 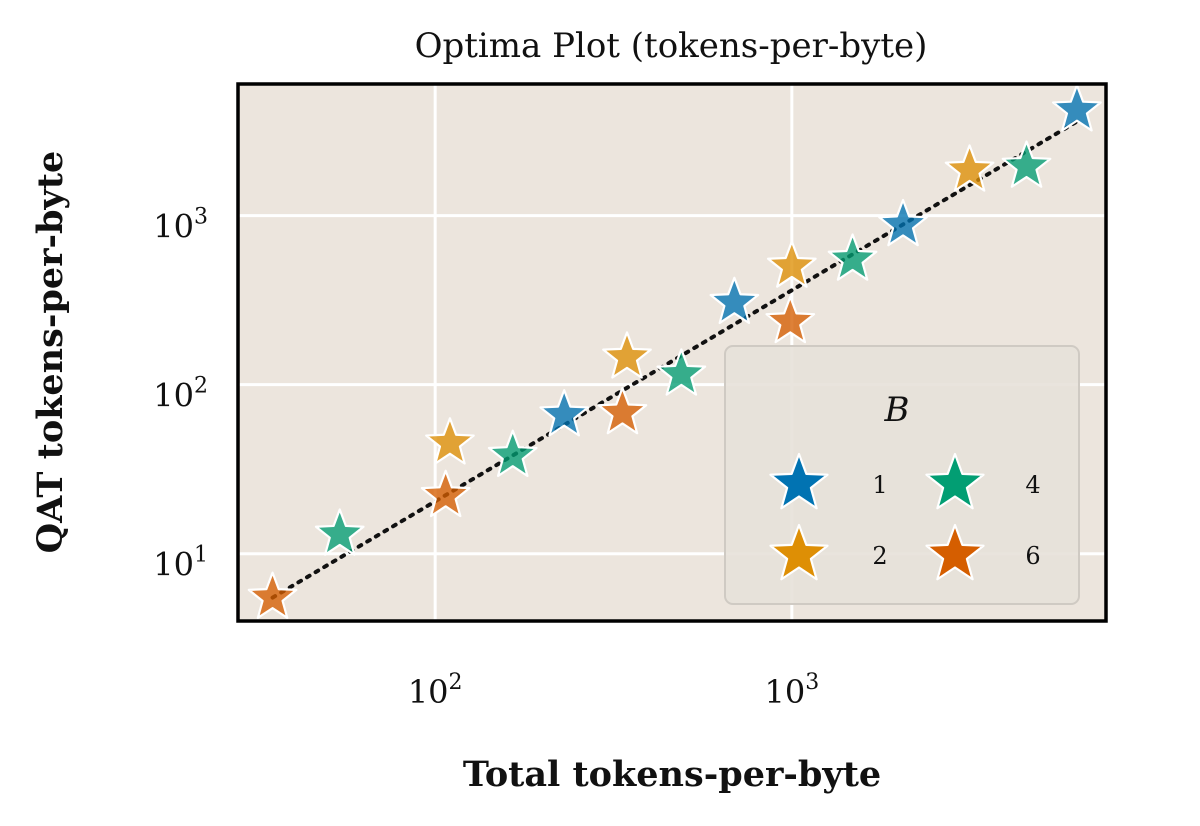 I want to click on legend: B 1 4 2 6, so click(x=902, y=475).